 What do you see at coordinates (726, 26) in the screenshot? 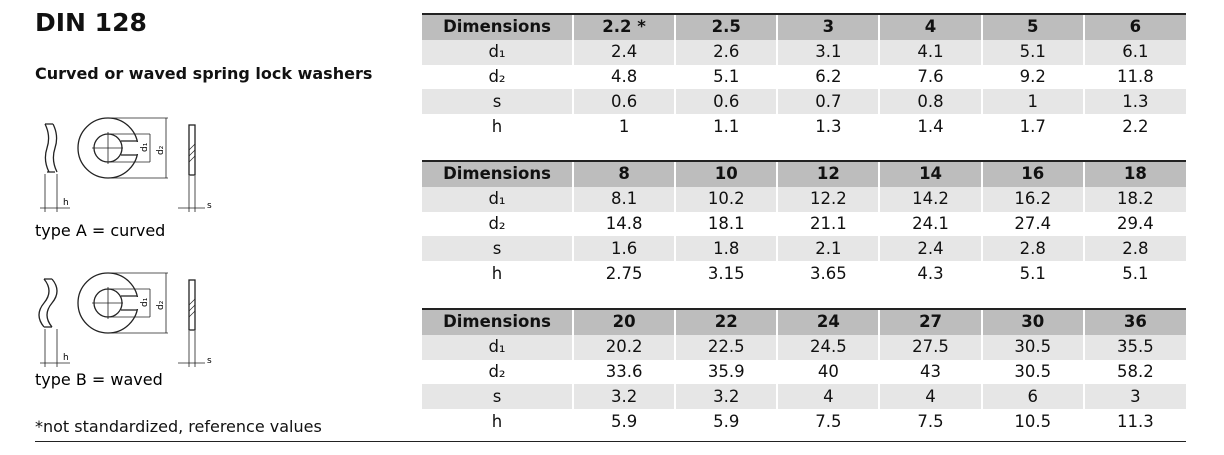
I see `column-header: 2.5` at bounding box center [726, 26].